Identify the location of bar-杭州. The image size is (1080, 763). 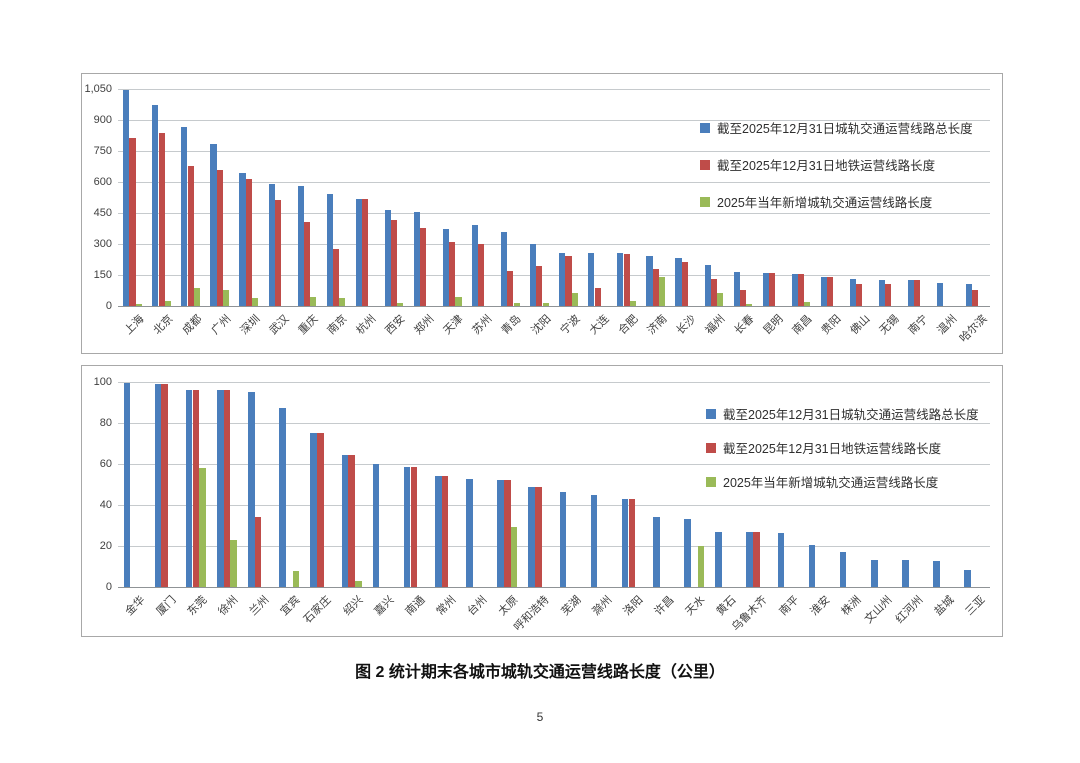
(365, 252).